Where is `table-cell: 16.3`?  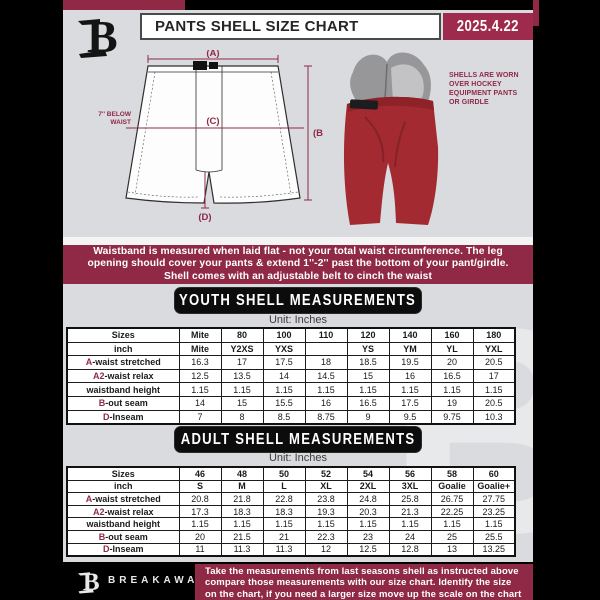
table-cell: 16.3 is located at coordinates (200, 362).